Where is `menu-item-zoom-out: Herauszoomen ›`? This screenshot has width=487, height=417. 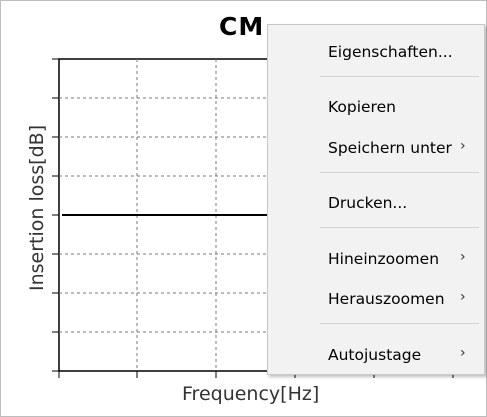 menu-item-zoom-out: Herauszoomen › is located at coordinates (376, 299).